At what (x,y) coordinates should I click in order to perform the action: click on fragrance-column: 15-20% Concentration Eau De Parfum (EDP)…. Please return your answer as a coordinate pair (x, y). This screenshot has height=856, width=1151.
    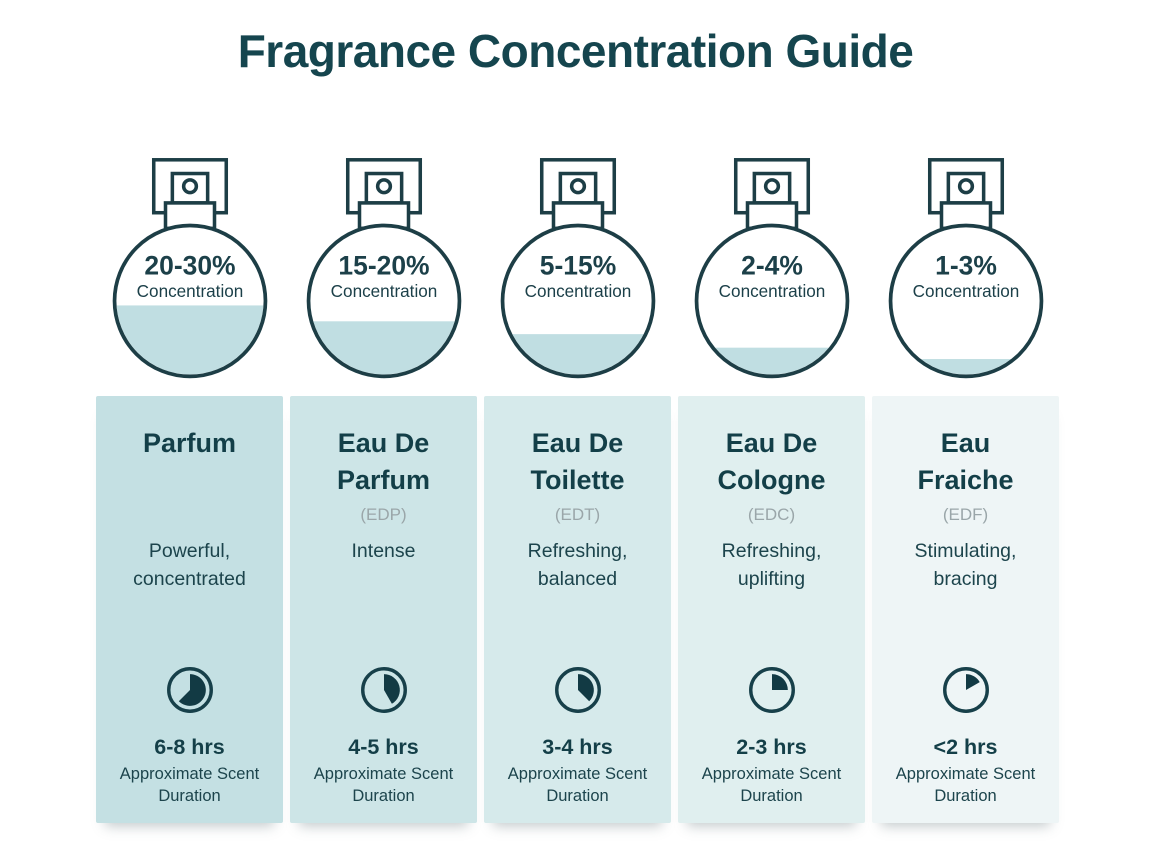
    Looking at the image, I should click on (383, 486).